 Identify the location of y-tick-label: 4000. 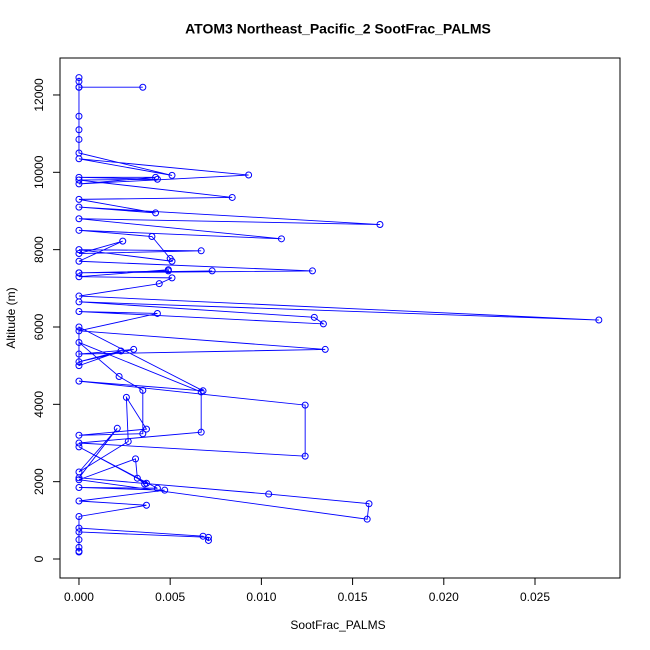
(39, 404).